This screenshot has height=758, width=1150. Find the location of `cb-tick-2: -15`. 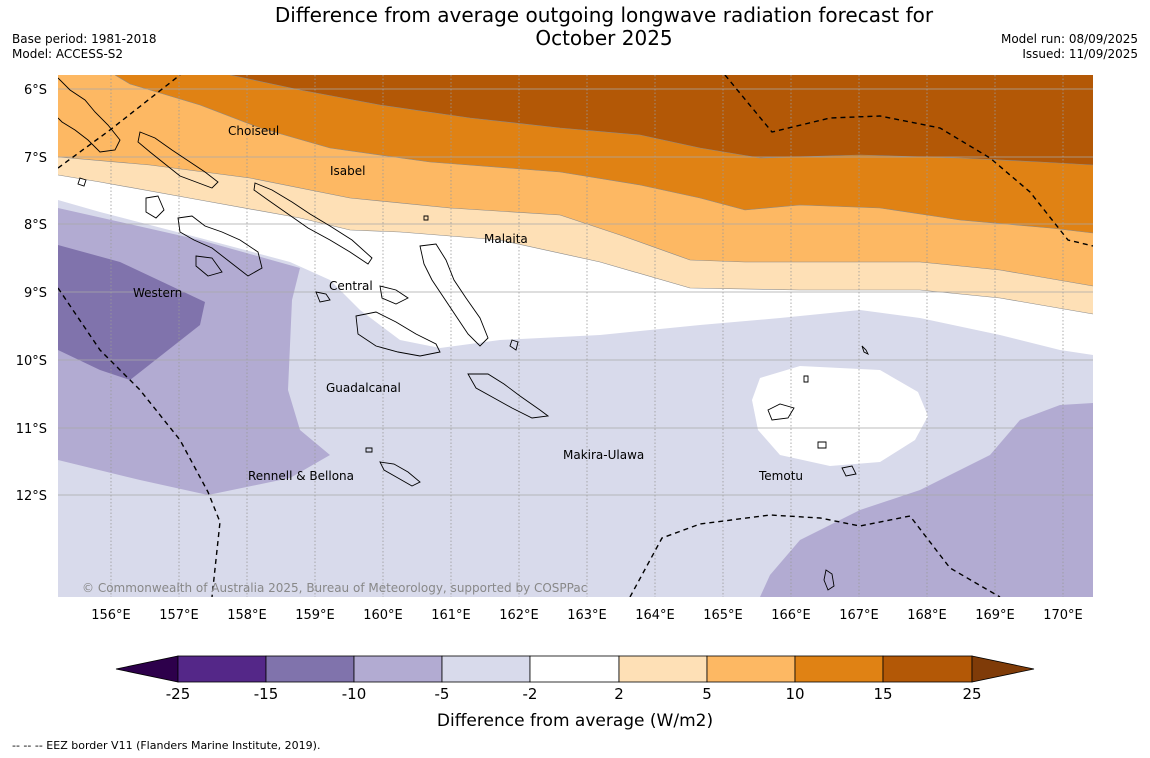

cb-tick-2: -15 is located at coordinates (266, 694).